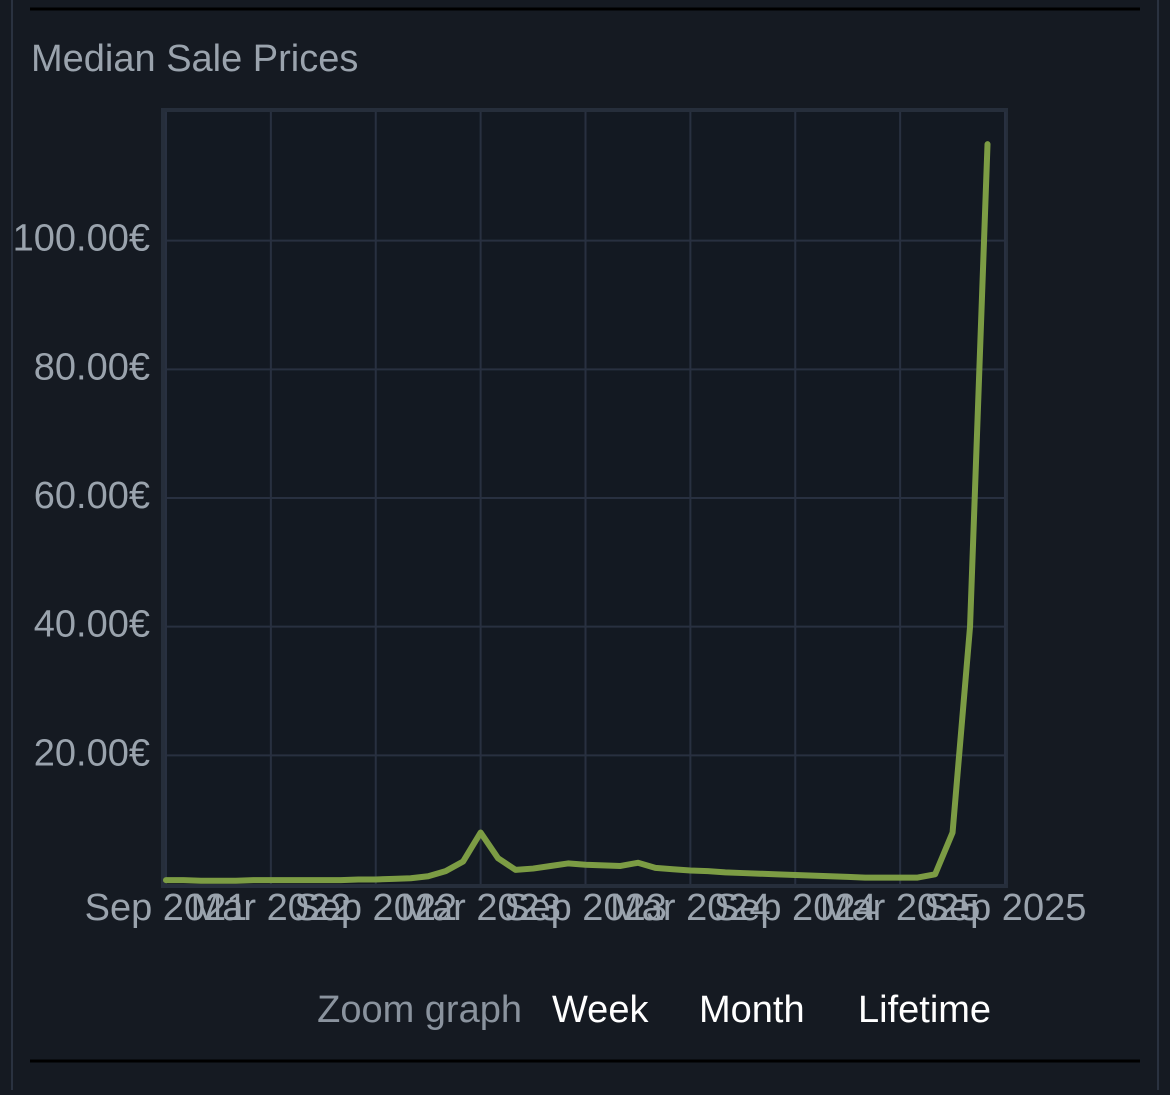 The image size is (1170, 1095). What do you see at coordinates (900, 908) in the screenshot?
I see `x-tick-label: Mar 2025` at bounding box center [900, 908].